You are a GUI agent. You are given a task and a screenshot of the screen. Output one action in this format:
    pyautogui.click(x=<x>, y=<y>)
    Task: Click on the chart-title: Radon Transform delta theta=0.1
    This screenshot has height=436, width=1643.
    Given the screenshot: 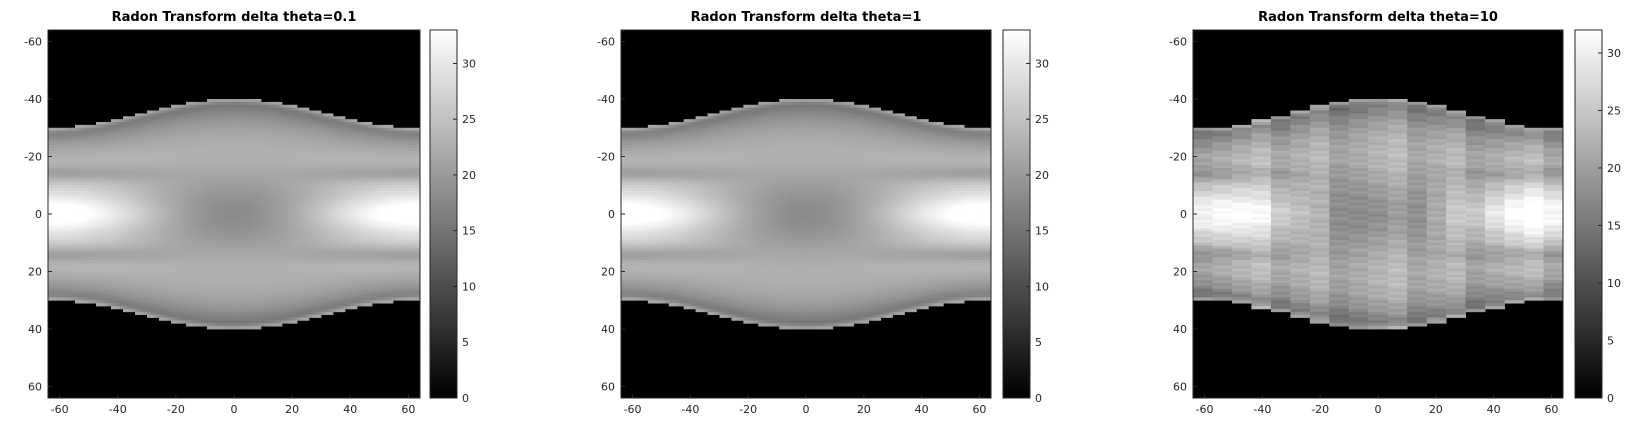 What is the action you would take?
    pyautogui.click(x=234, y=17)
    